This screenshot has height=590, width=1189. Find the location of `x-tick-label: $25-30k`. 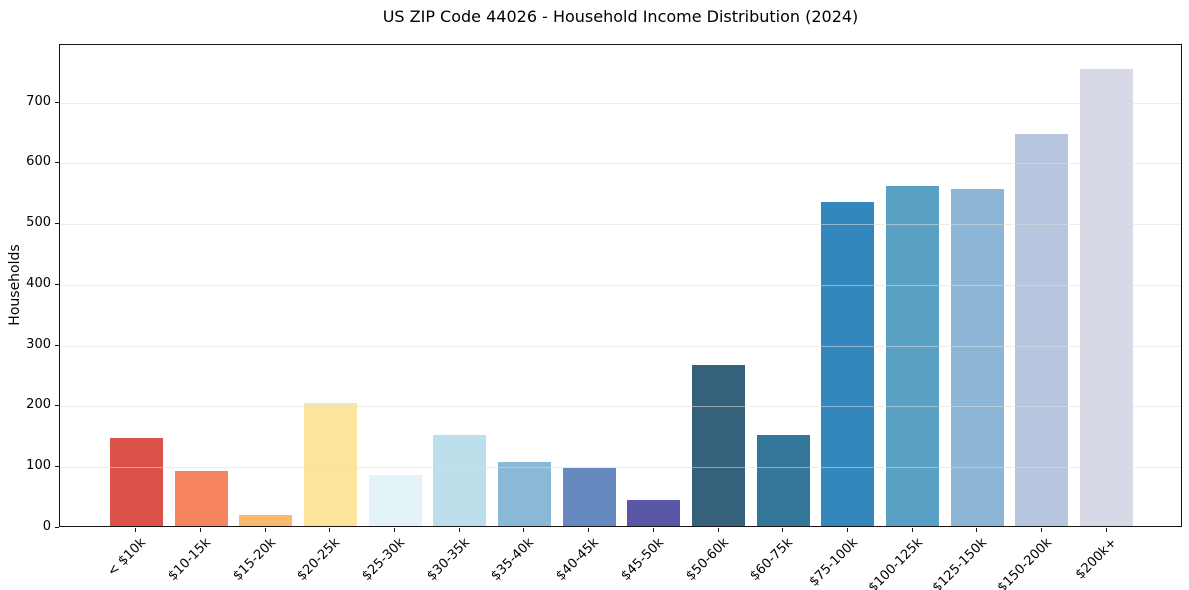

x-tick-label: $25-30k is located at coordinates (383, 559).